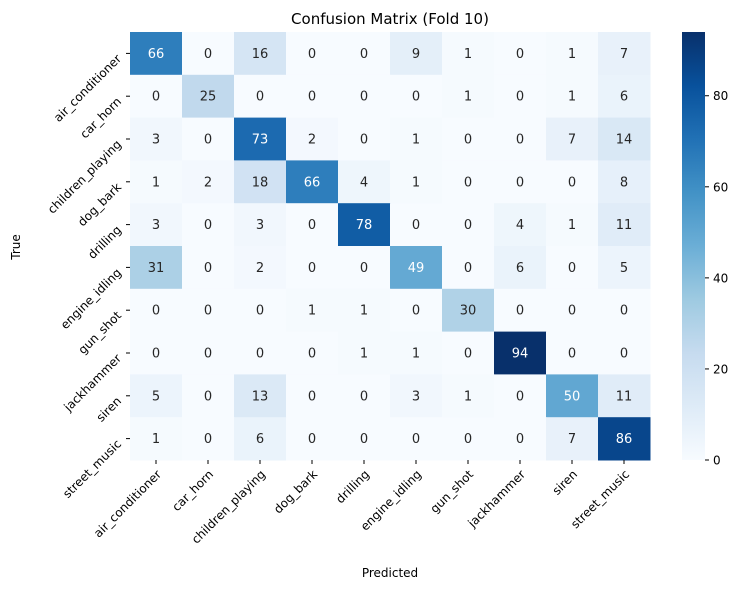 The width and height of the screenshot is (741, 590). Describe the element at coordinates (127, 503) in the screenshot. I see `x-tick-label: air_conditioner` at that location.